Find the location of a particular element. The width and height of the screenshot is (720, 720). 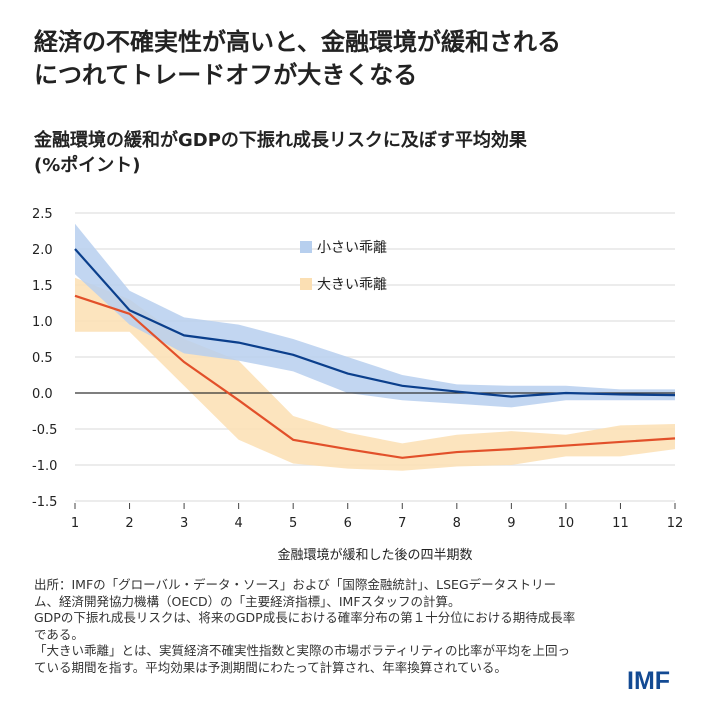

x-tick-label: 11 is located at coordinates (620, 523).